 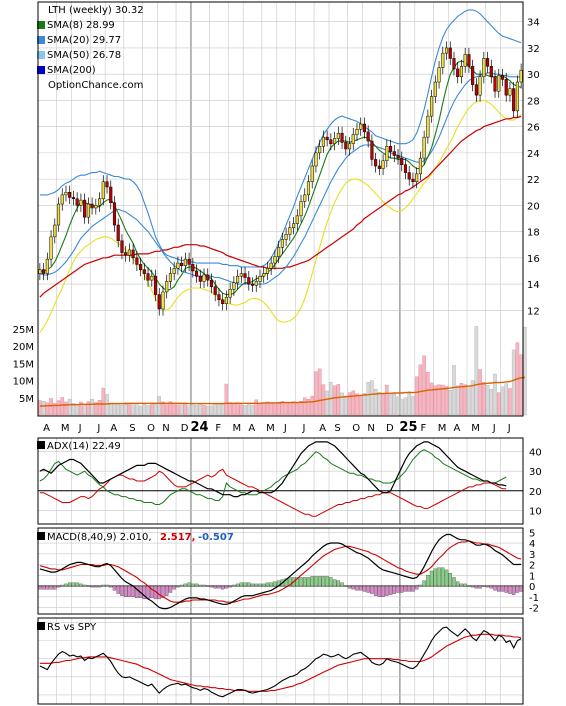 I want to click on price-tick-label: 30, so click(x=533, y=75).